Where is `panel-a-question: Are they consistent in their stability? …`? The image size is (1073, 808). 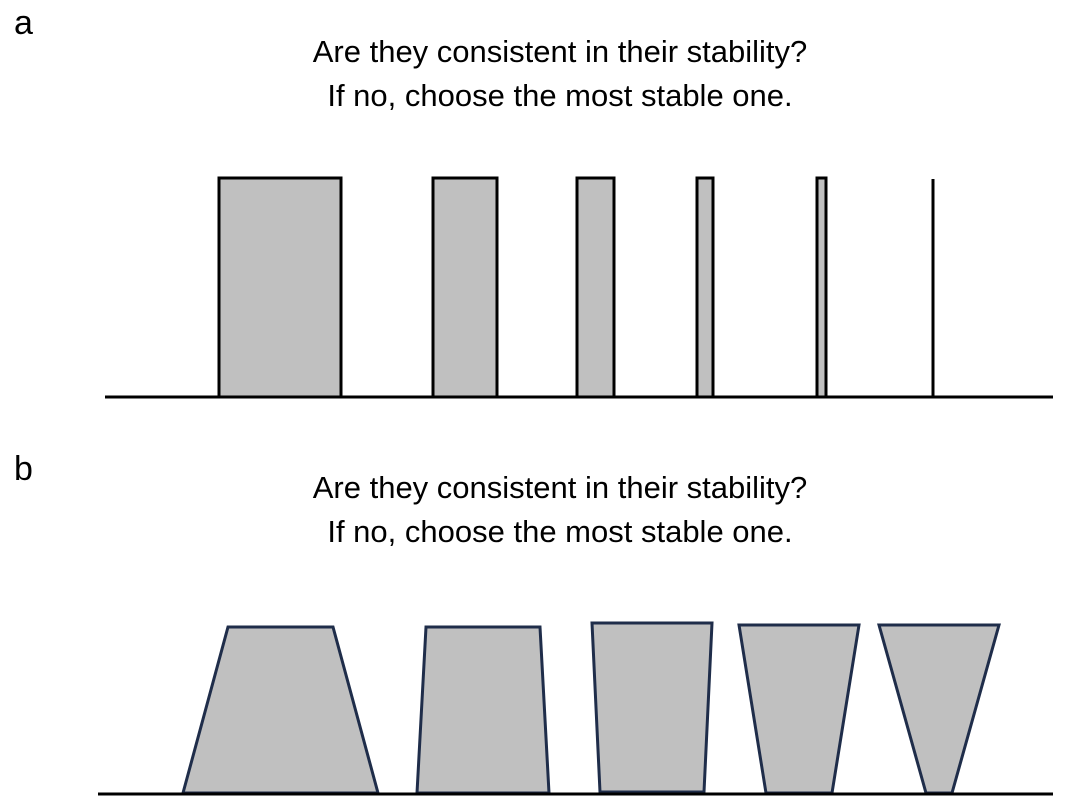 panel-a-question: Are they consistent in their stability? … is located at coordinates (536, 74).